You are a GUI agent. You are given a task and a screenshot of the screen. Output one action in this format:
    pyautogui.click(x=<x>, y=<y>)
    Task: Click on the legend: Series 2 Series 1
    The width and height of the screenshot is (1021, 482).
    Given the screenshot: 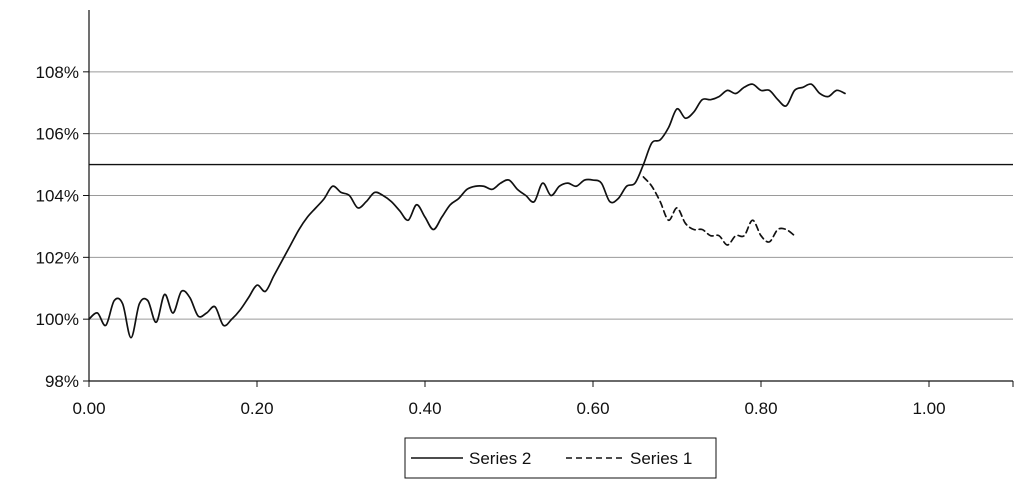 What is the action you would take?
    pyautogui.click(x=560, y=458)
    